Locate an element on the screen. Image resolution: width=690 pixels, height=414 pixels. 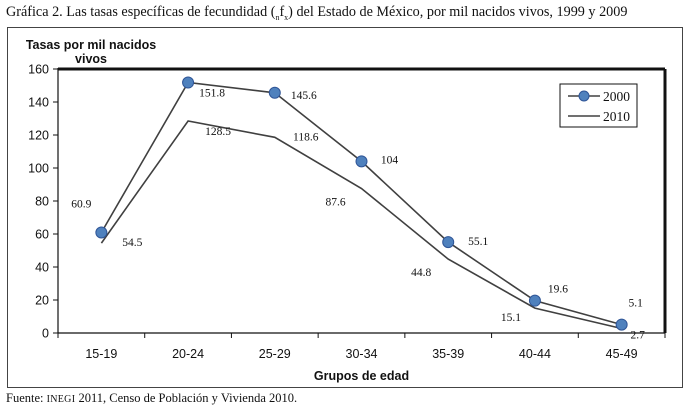
title-sub-n: n is located at coordinates (277, 17).